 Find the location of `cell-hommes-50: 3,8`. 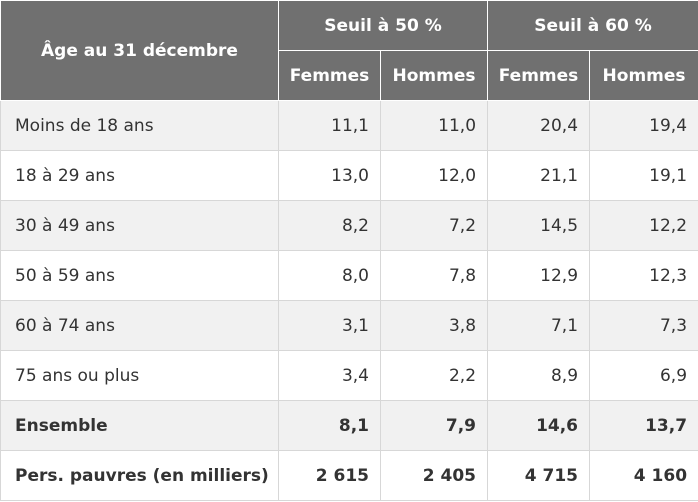

cell-hommes-50: 3,8 is located at coordinates (434, 325).